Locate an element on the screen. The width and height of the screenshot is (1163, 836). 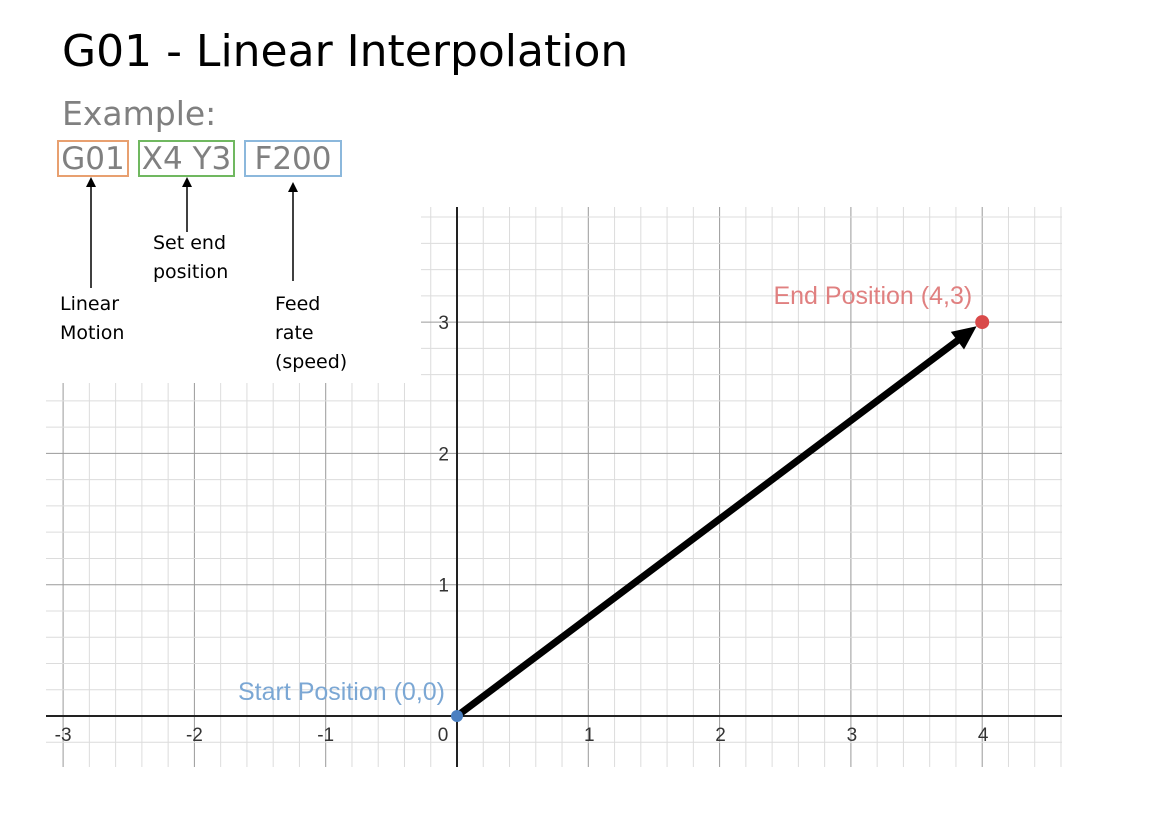
code-xy-box: X4 Y3 is located at coordinates (186, 158).